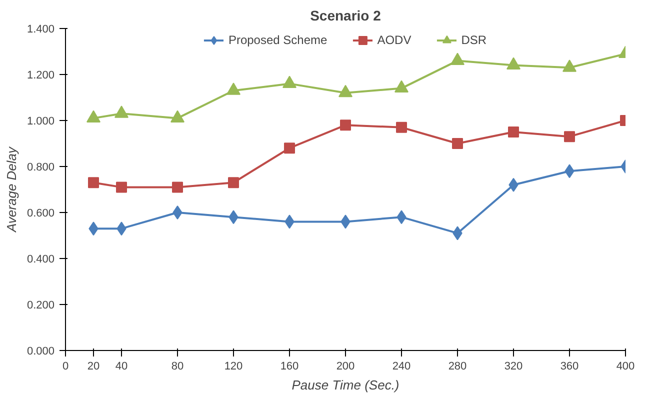 The width and height of the screenshot is (665, 407). Describe the element at coordinates (40, 76) in the screenshot. I see `y-tick-label: 1.200` at that location.